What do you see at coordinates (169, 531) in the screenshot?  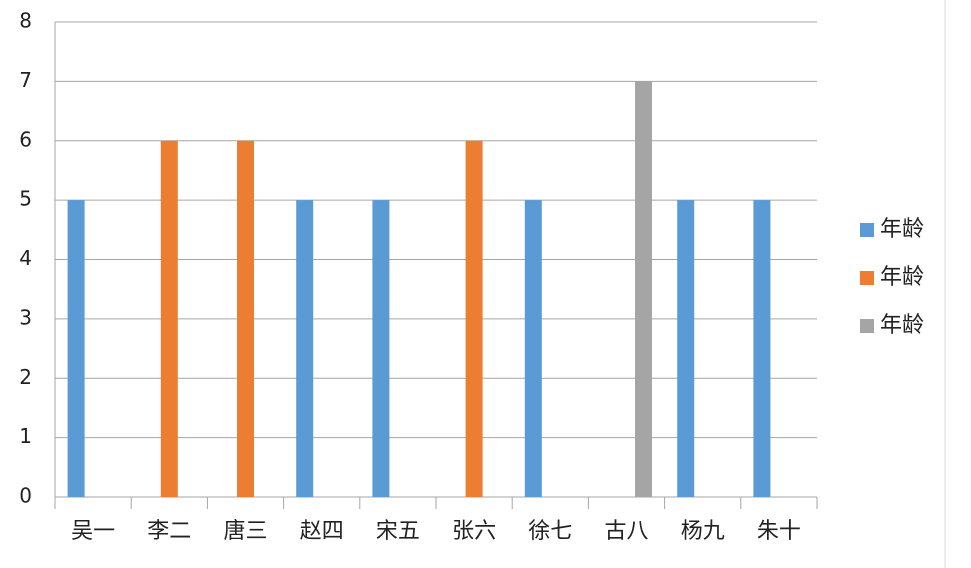 I see `x-tick-label: 李二` at bounding box center [169, 531].